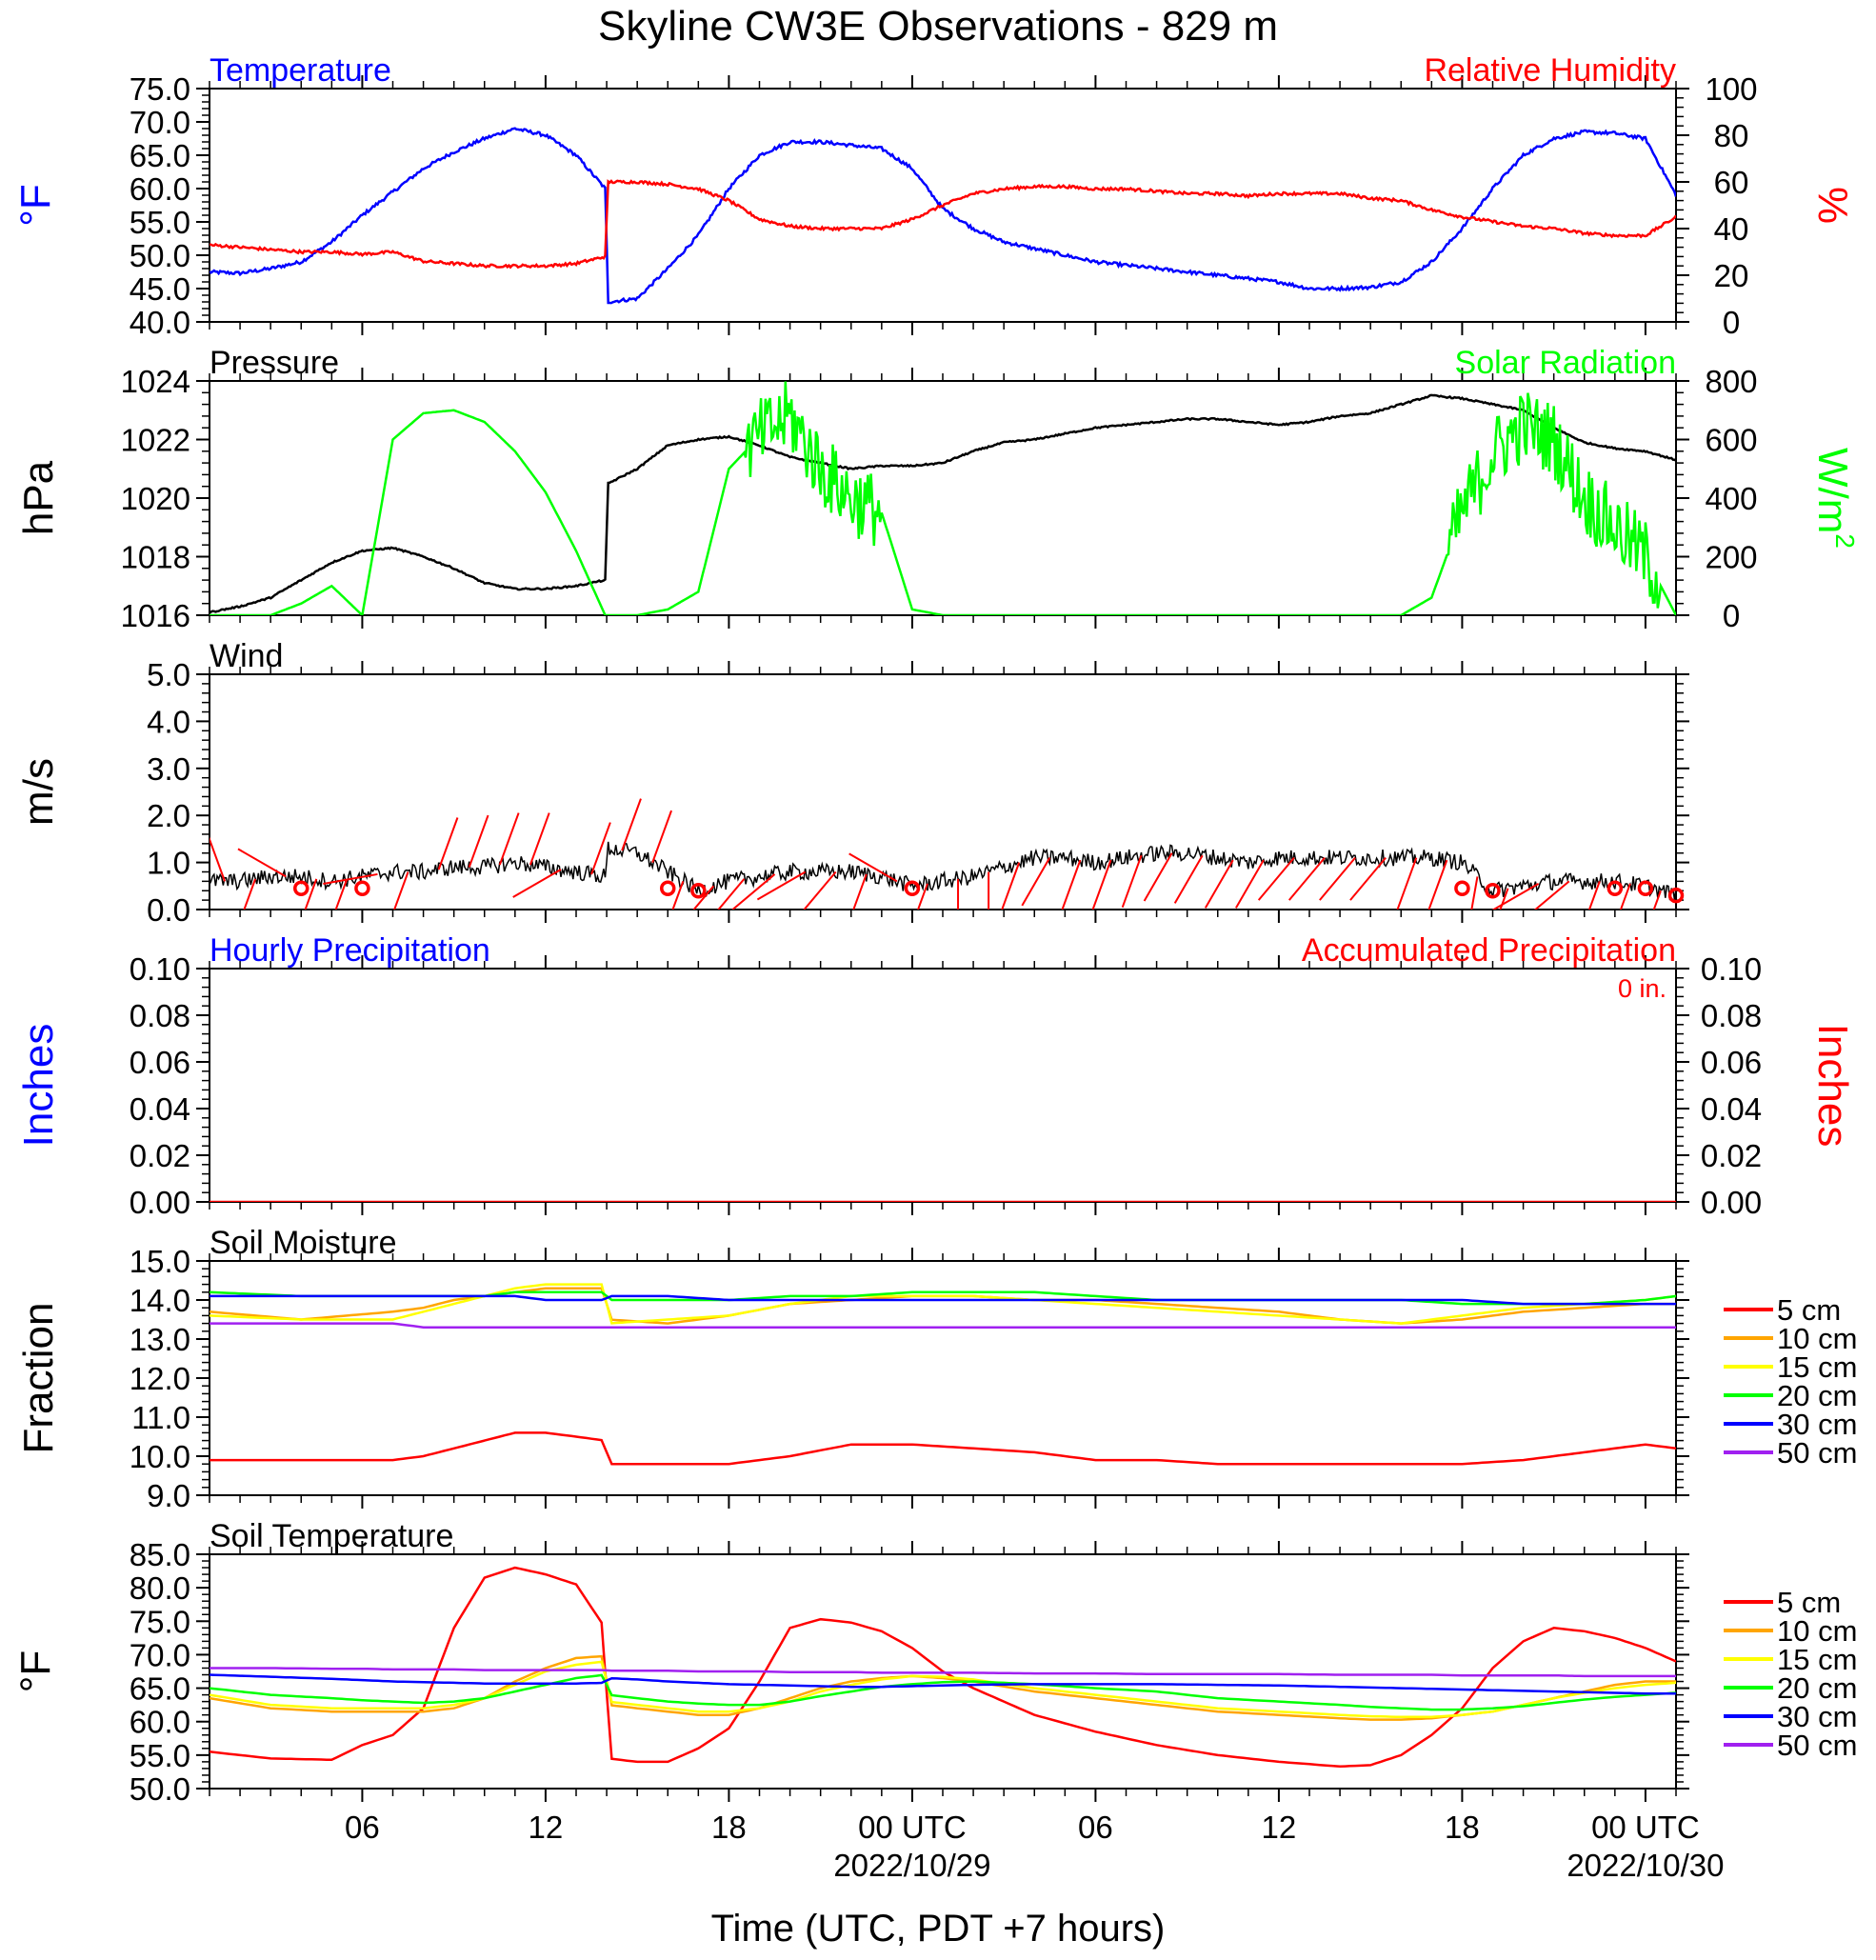 Image resolution: width=1876 pixels, height=1960 pixels. I want to click on y-tick-label-left: 15.0, so click(160, 1261).